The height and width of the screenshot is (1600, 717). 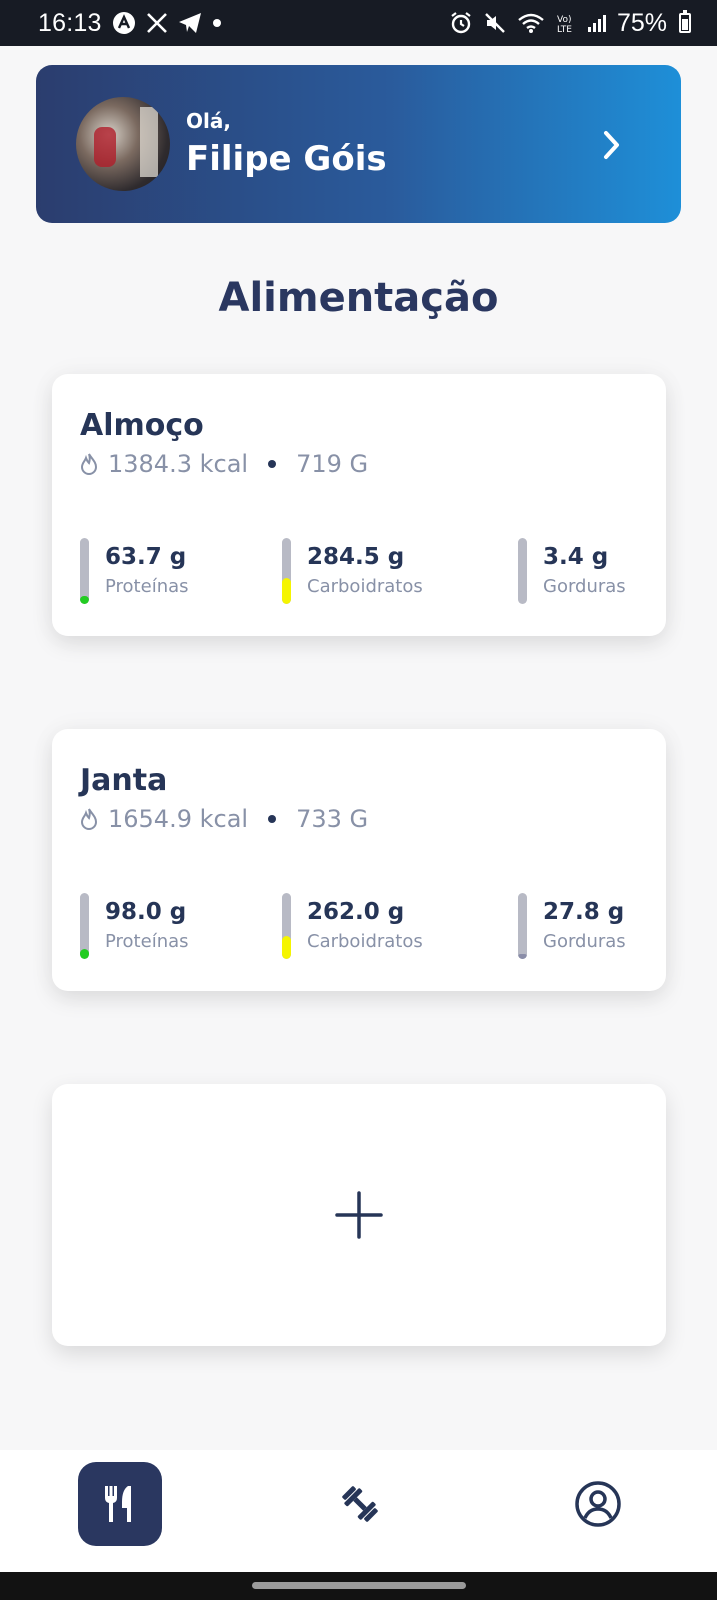 What do you see at coordinates (178, 819) in the screenshot?
I see `meal-kcal: 1654.9 kcal` at bounding box center [178, 819].